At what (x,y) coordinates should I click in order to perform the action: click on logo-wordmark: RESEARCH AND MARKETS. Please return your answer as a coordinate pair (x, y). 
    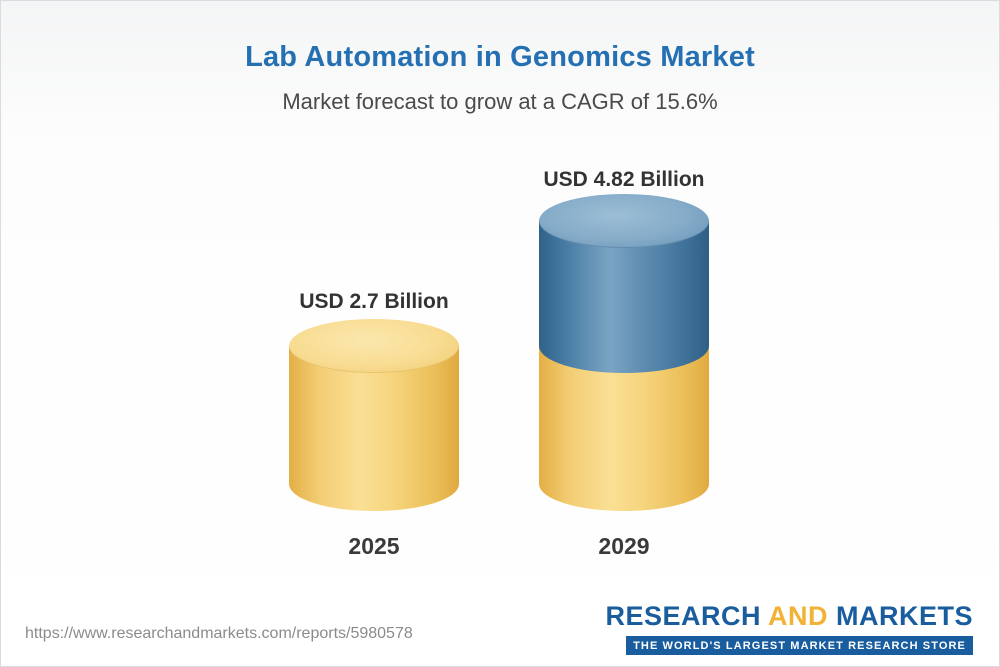
    Looking at the image, I should click on (789, 616).